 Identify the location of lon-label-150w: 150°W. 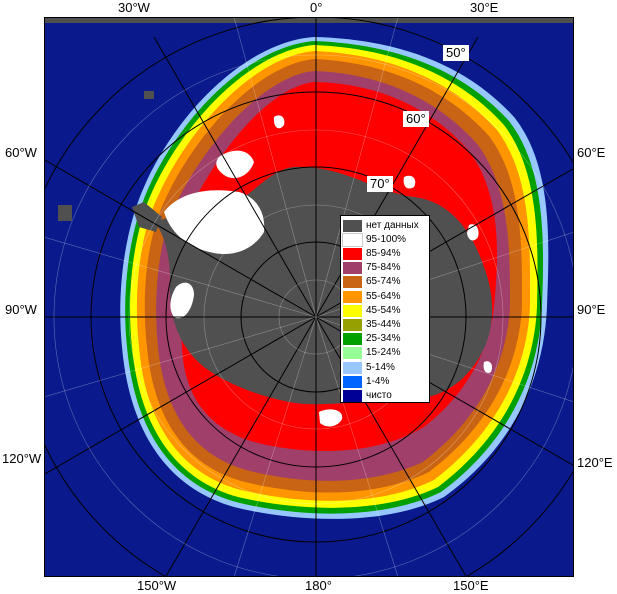
(157, 585).